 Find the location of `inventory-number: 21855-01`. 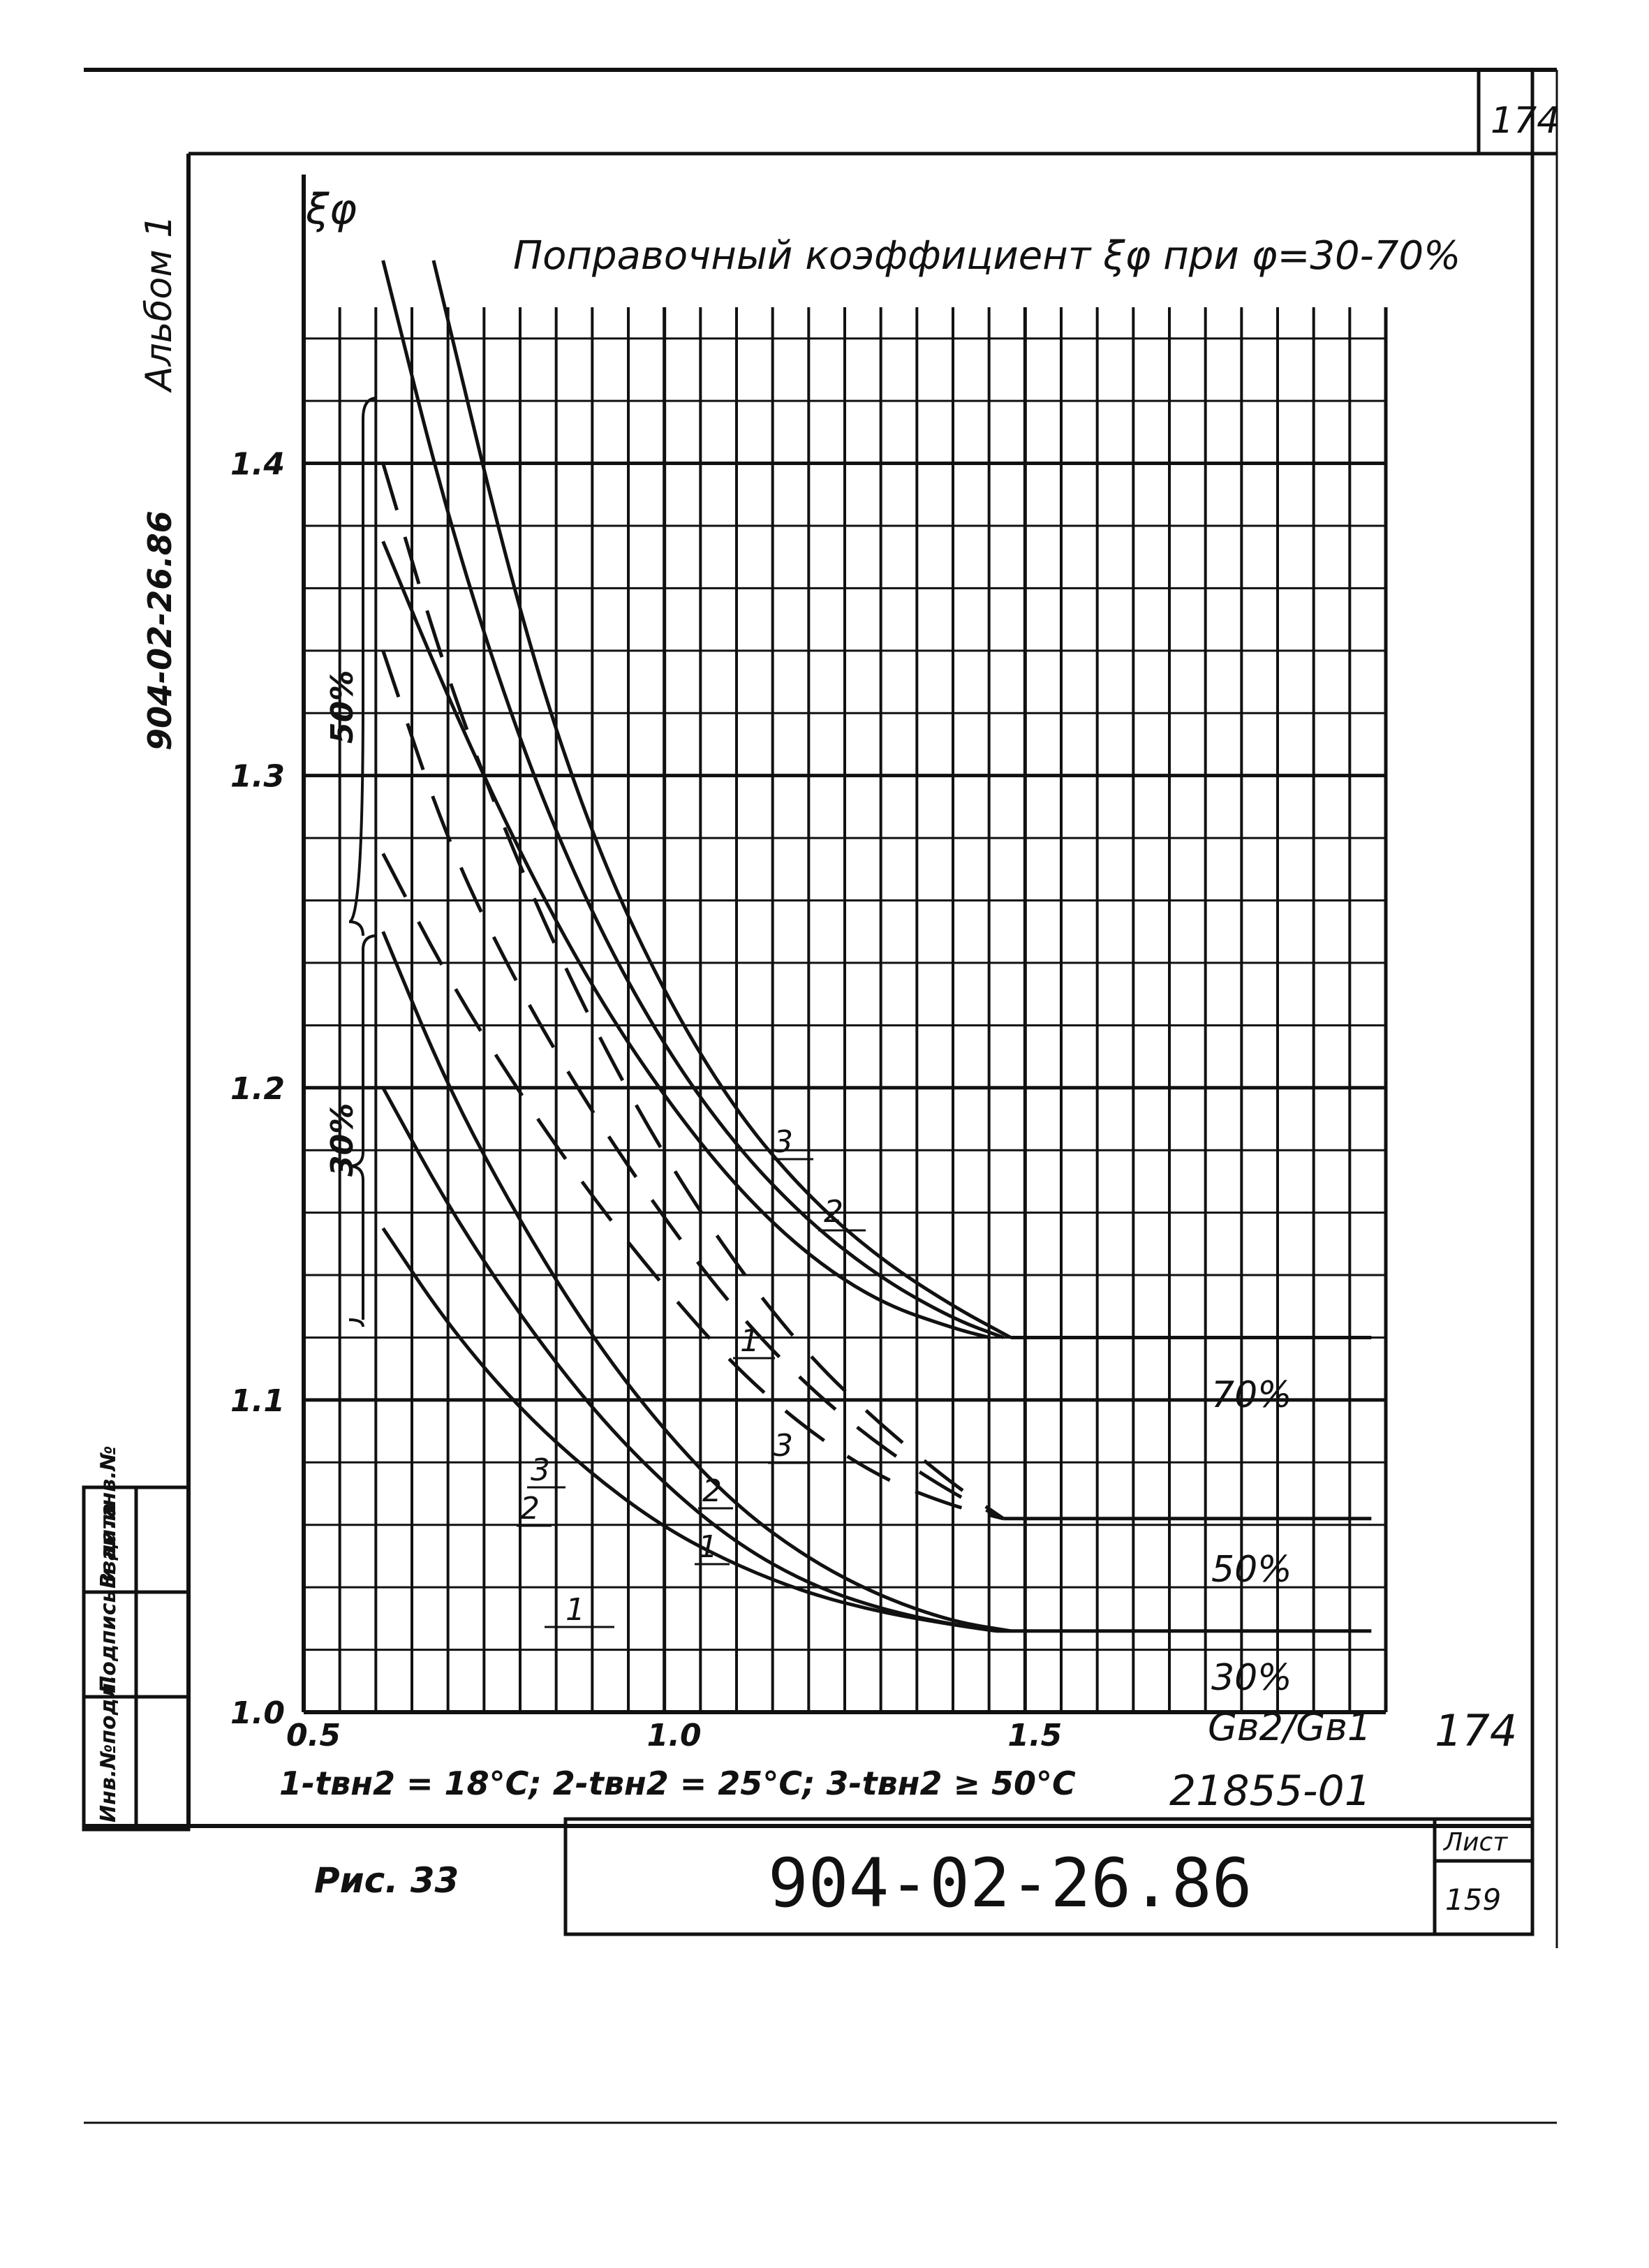

inventory-number: 21855-01 is located at coordinates (1270, 1791).